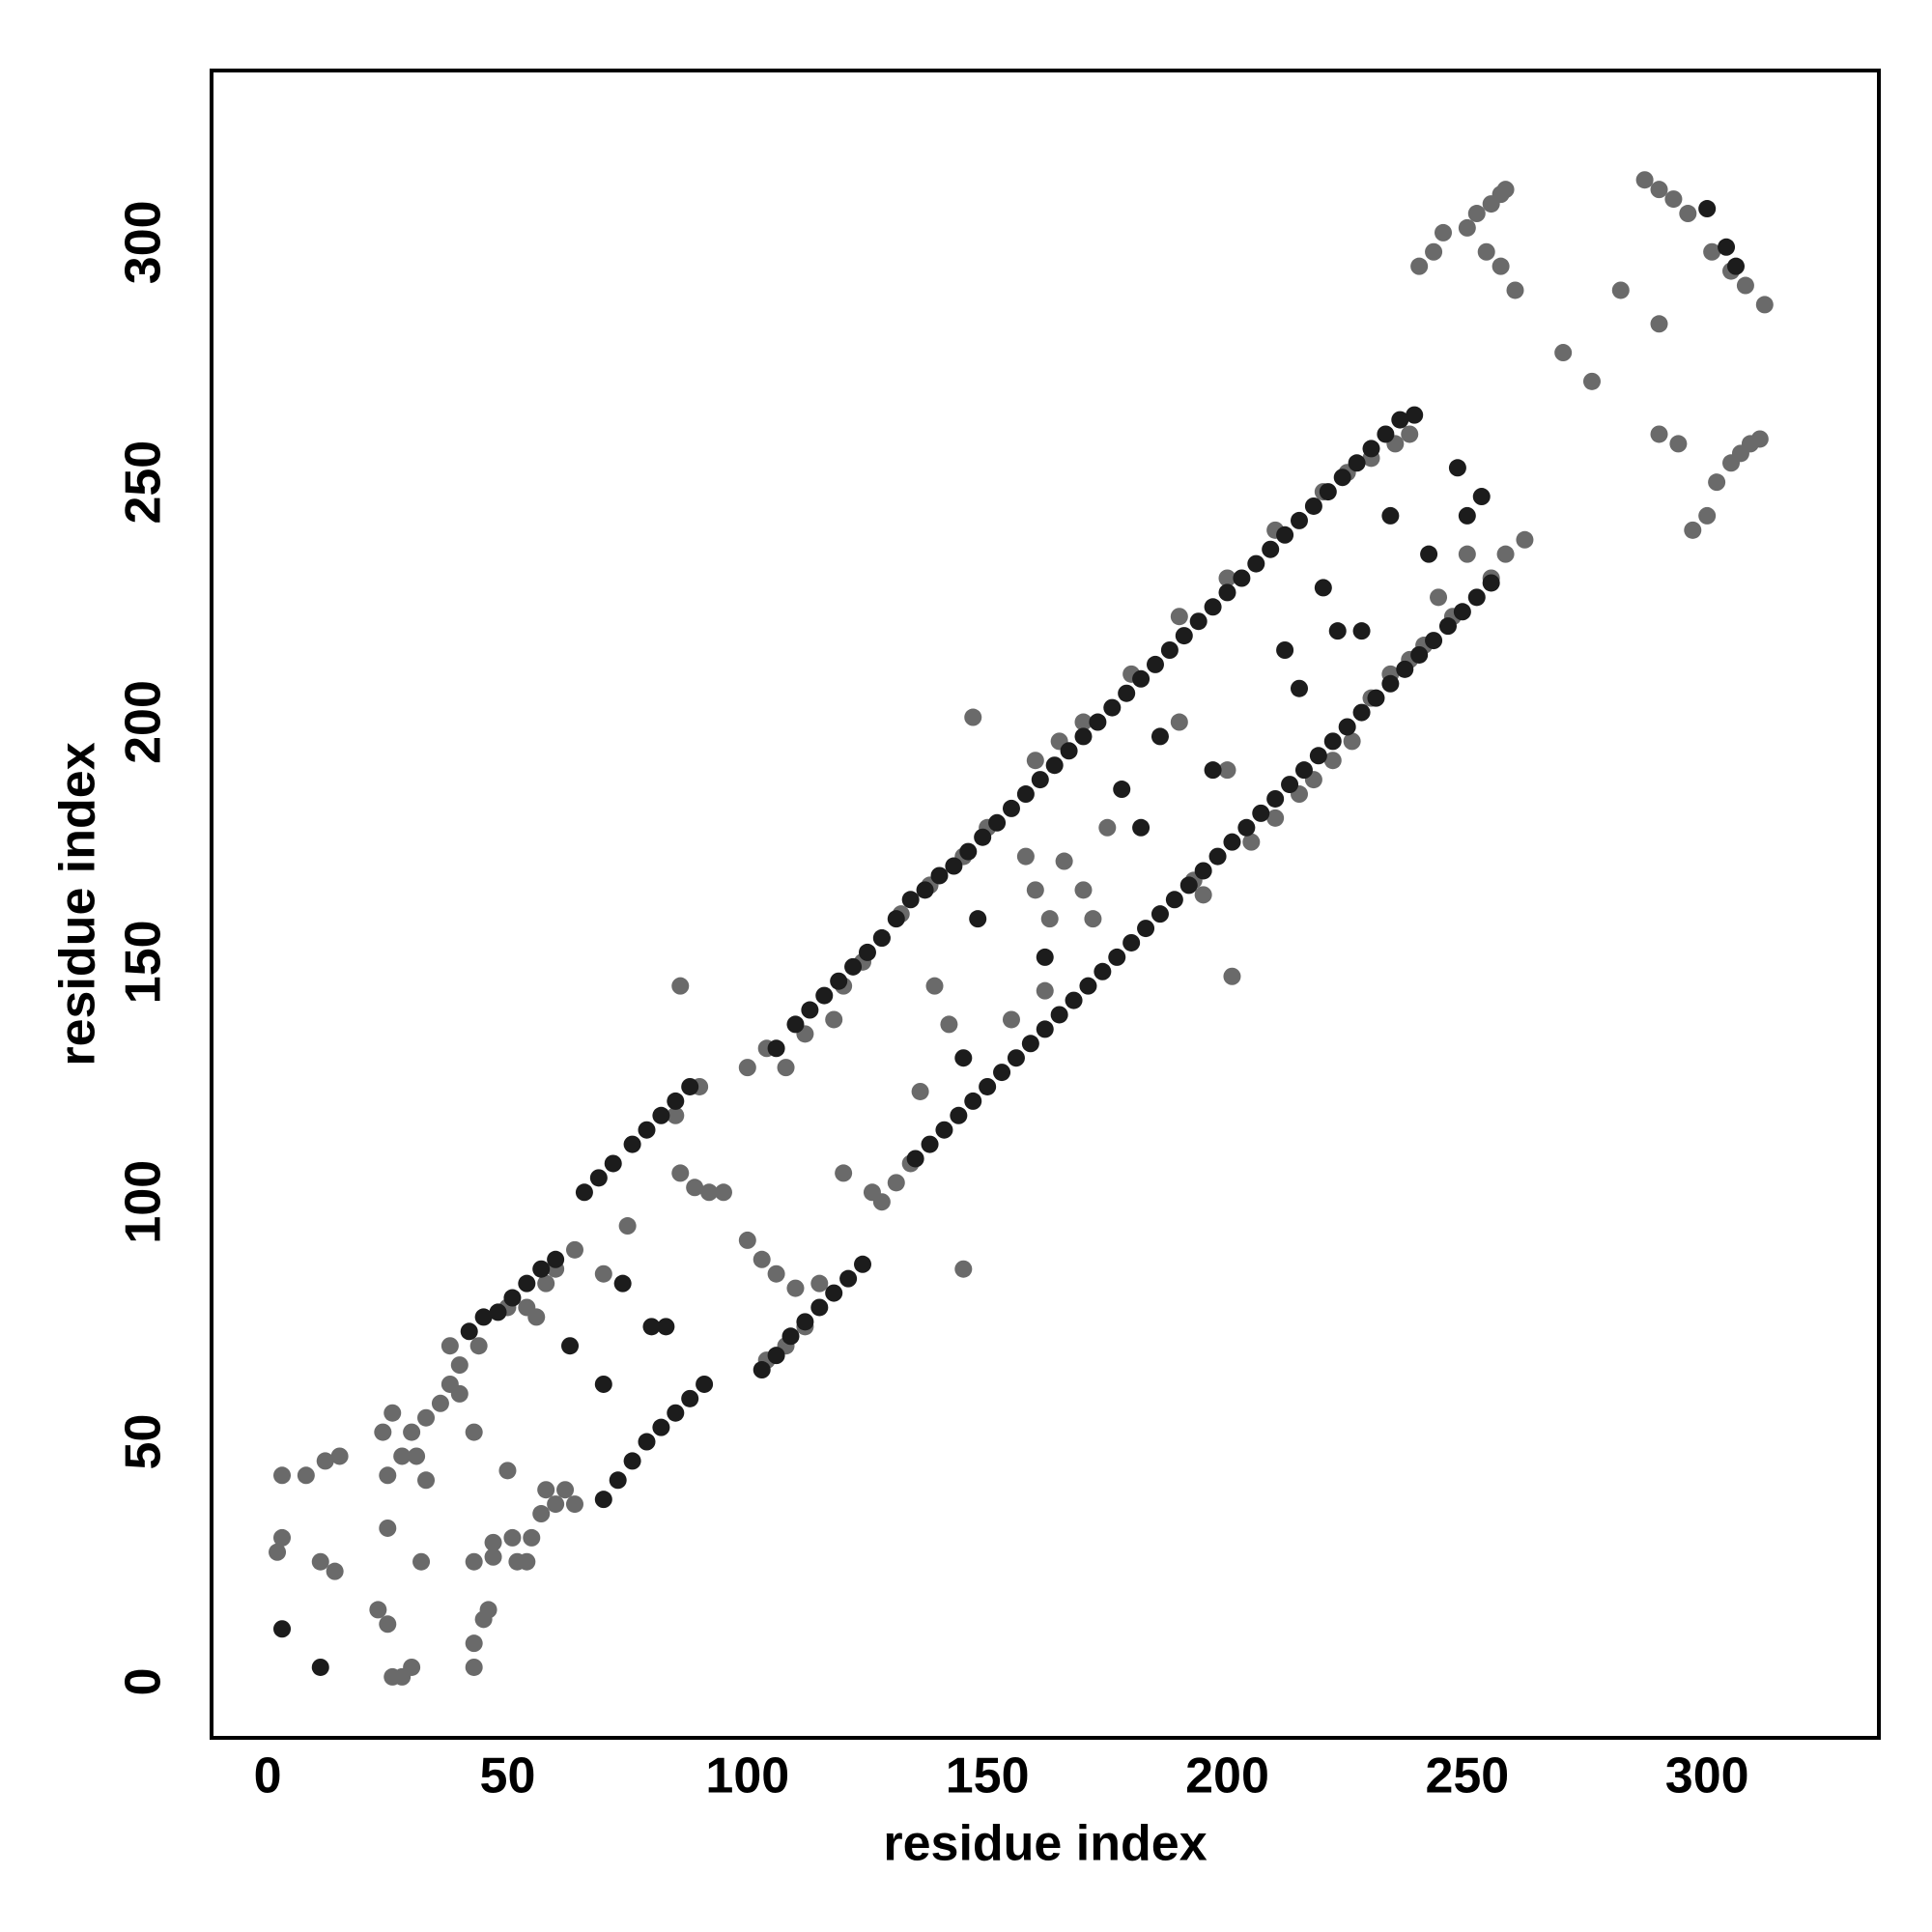 The width and height of the screenshot is (1932, 1932). Describe the element at coordinates (988, 1776) in the screenshot. I see `x-tick-label: 150` at that location.